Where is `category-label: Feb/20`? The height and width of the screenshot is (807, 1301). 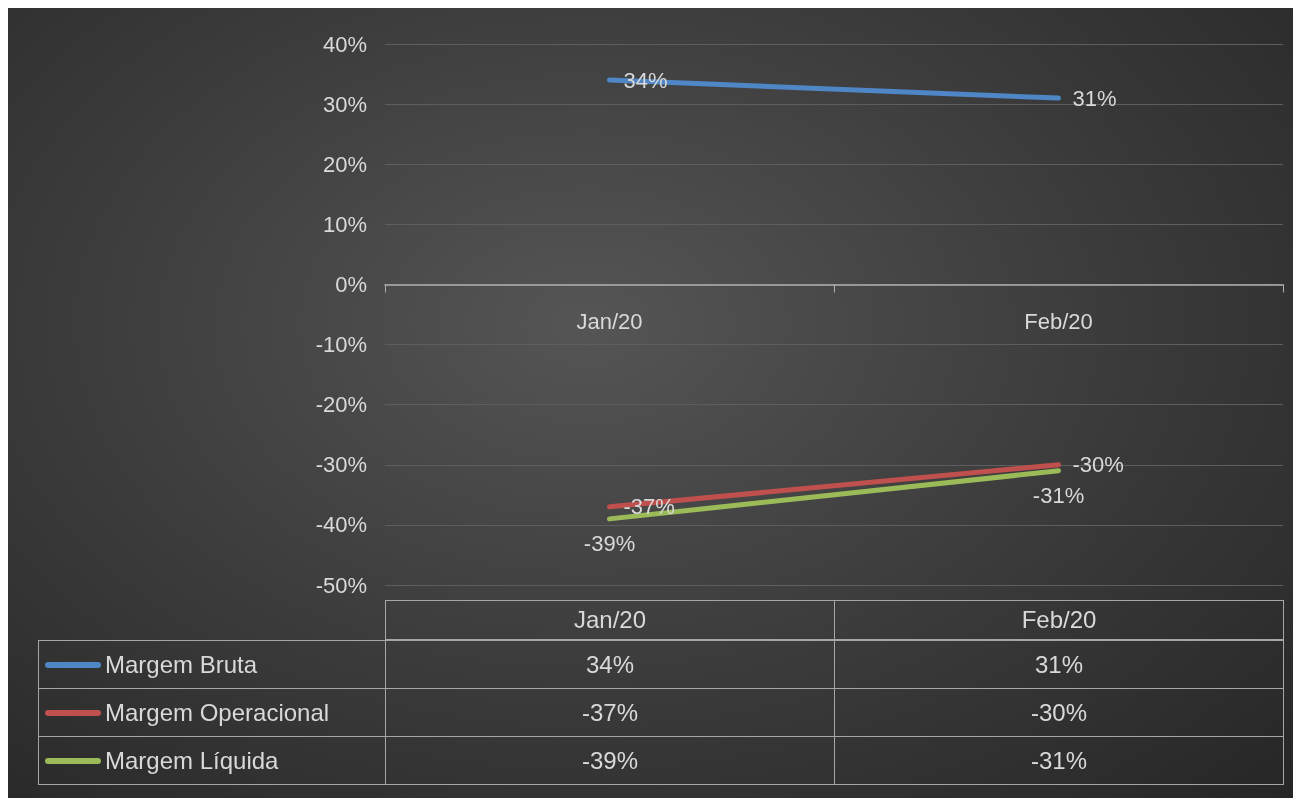
category-label: Feb/20 is located at coordinates (1058, 321).